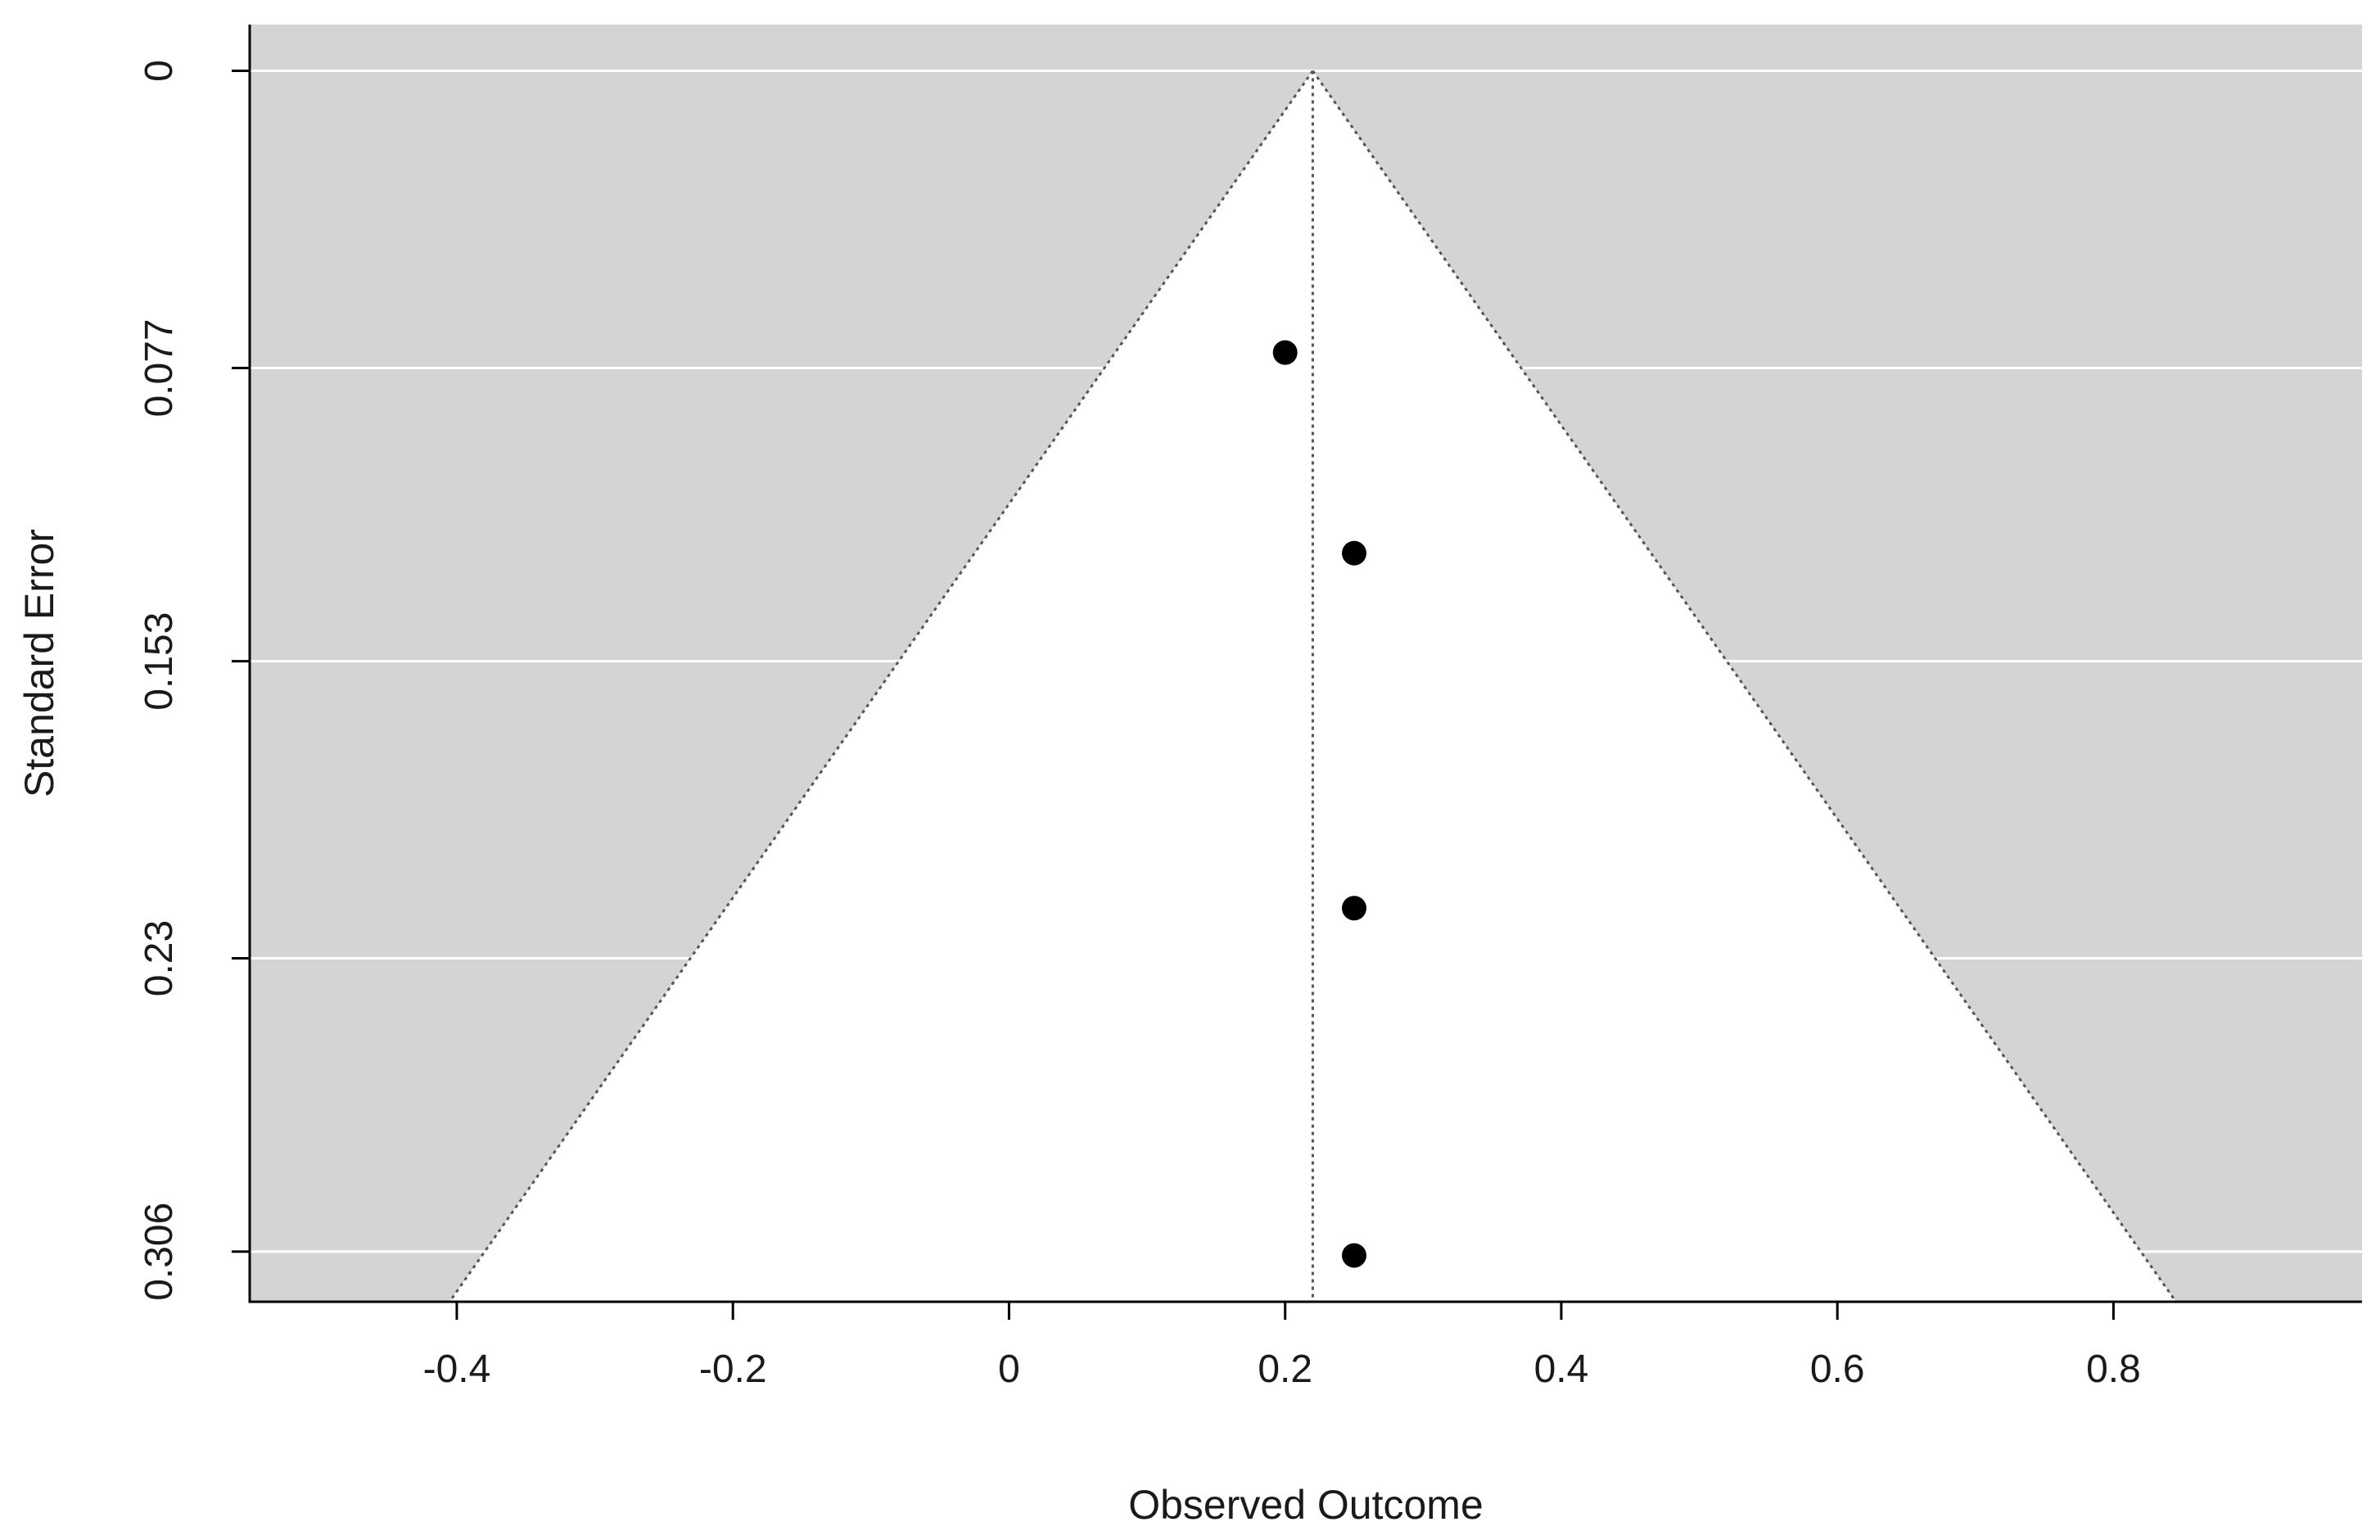  I want to click on y-axis: 0 0.077 0.153 0.23 0.306, so click(194, 680).